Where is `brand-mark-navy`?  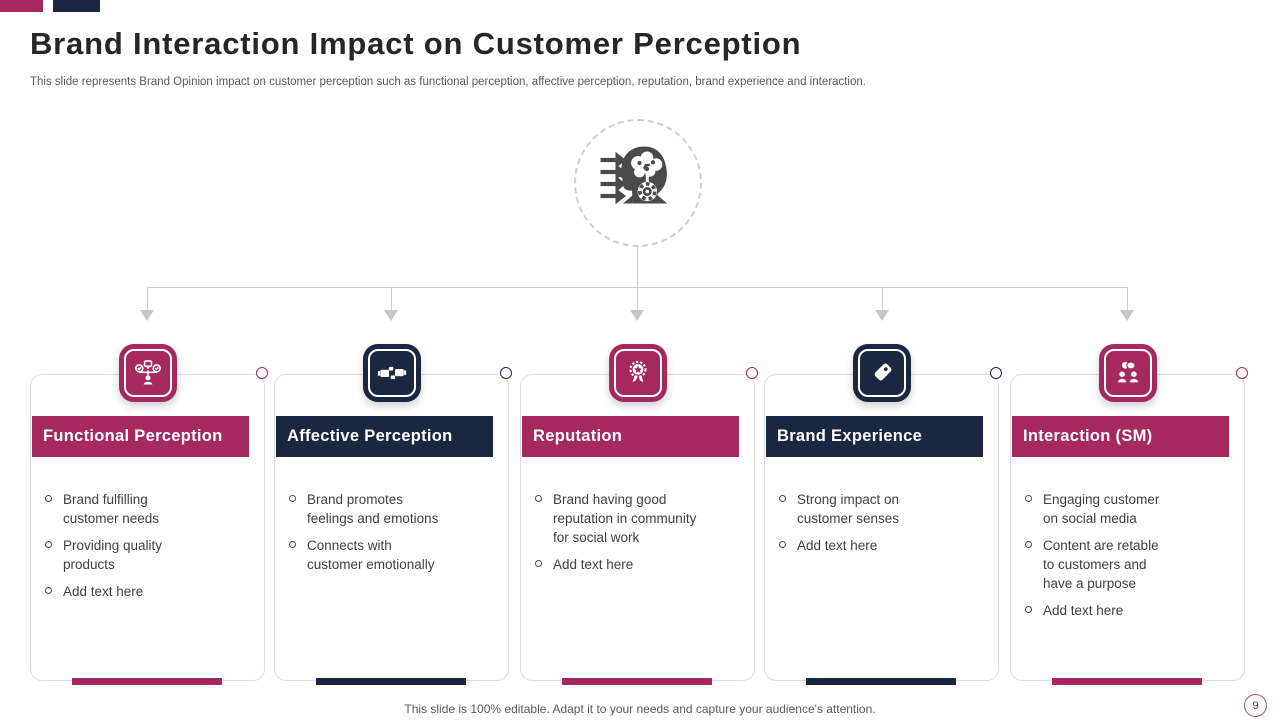 brand-mark-navy is located at coordinates (76, 6).